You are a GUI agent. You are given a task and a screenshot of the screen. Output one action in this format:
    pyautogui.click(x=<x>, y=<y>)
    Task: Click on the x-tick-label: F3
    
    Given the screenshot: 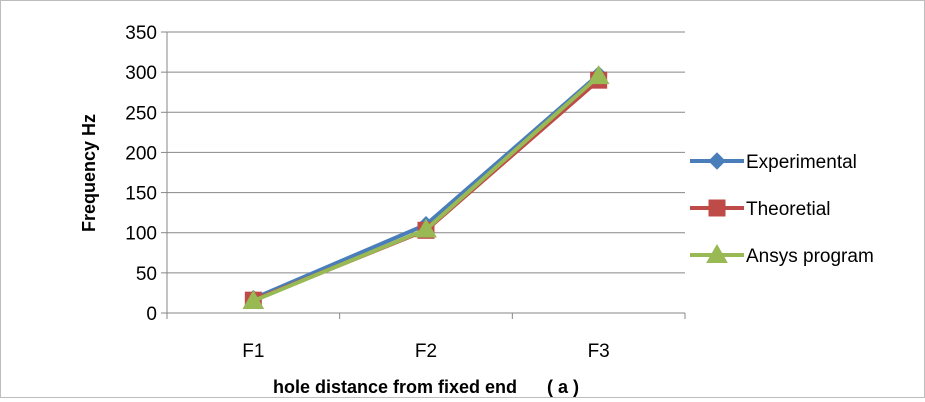 What is the action you would take?
    pyautogui.click(x=599, y=351)
    